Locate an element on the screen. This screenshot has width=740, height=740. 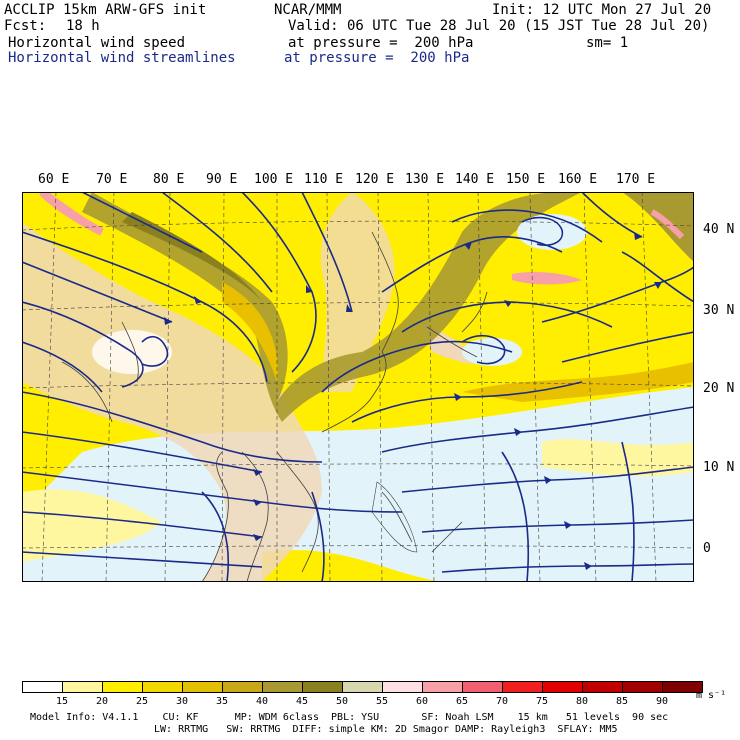
field2-level: at pressure = 200 hPa is located at coordinates (377, 58).